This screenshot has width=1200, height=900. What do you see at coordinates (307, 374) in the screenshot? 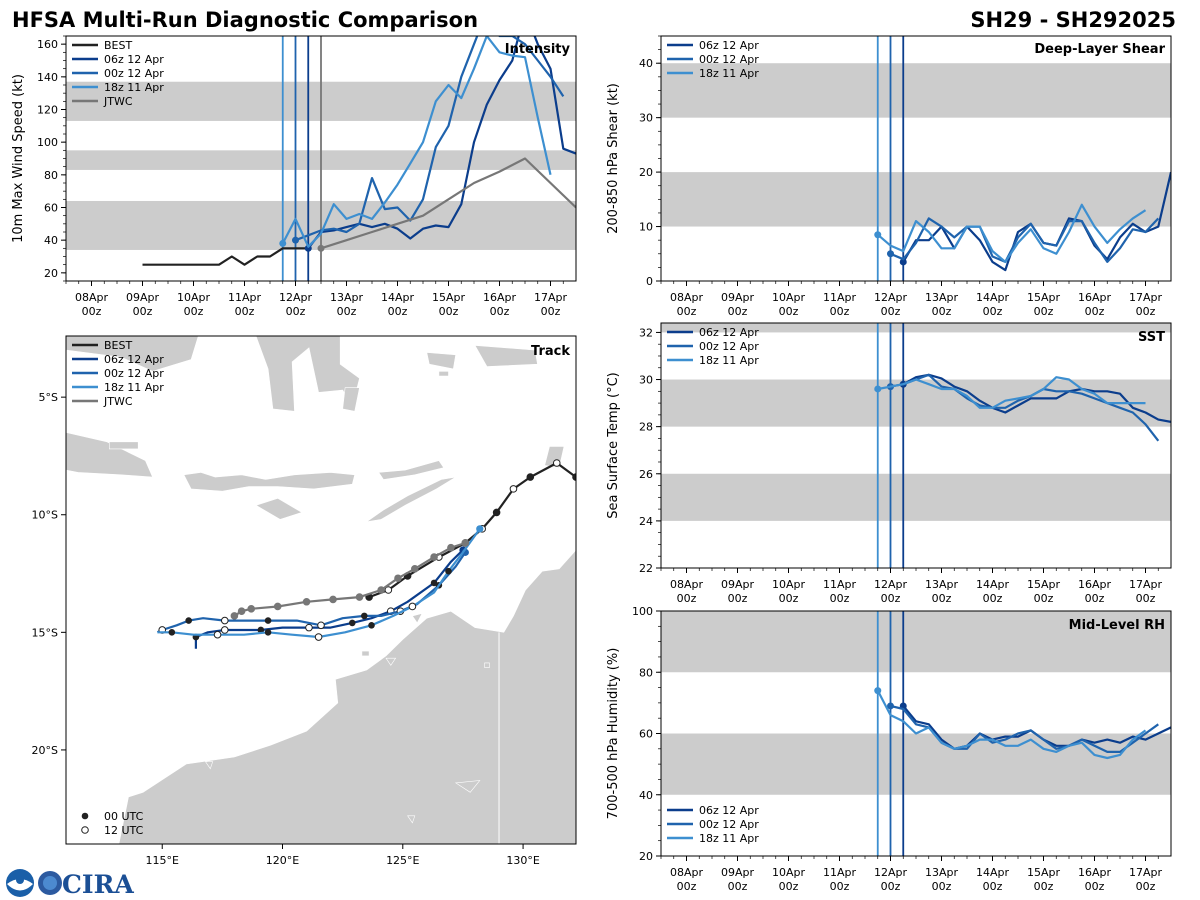
I see `sulawesi-land` at bounding box center [307, 374].